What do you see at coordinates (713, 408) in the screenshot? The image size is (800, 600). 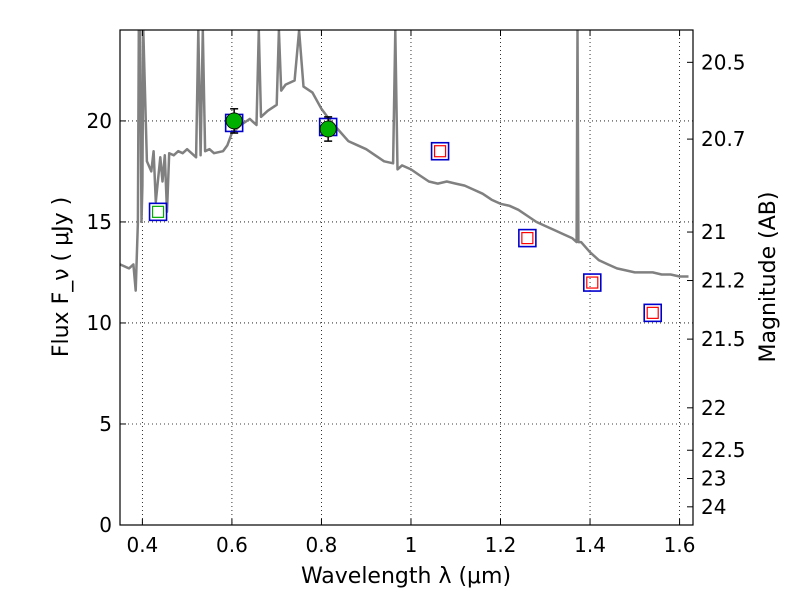 I see `right-tick-label: 22` at bounding box center [713, 408].